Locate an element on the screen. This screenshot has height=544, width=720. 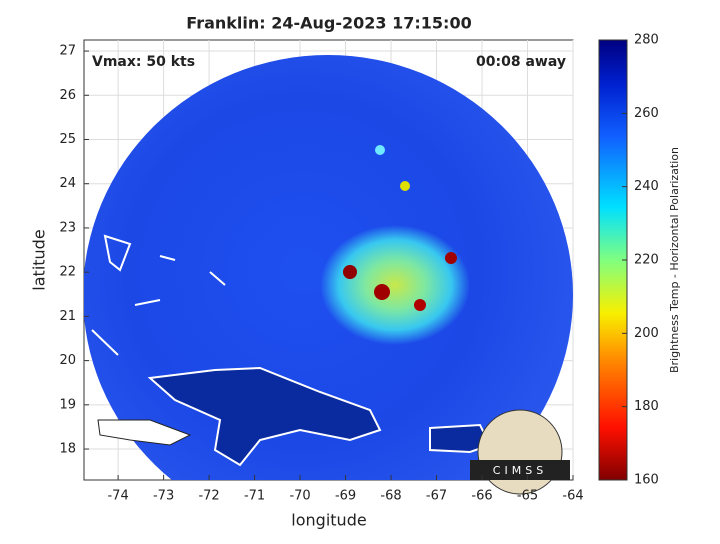
y-tick-label: 19 is located at coordinates (67, 404).